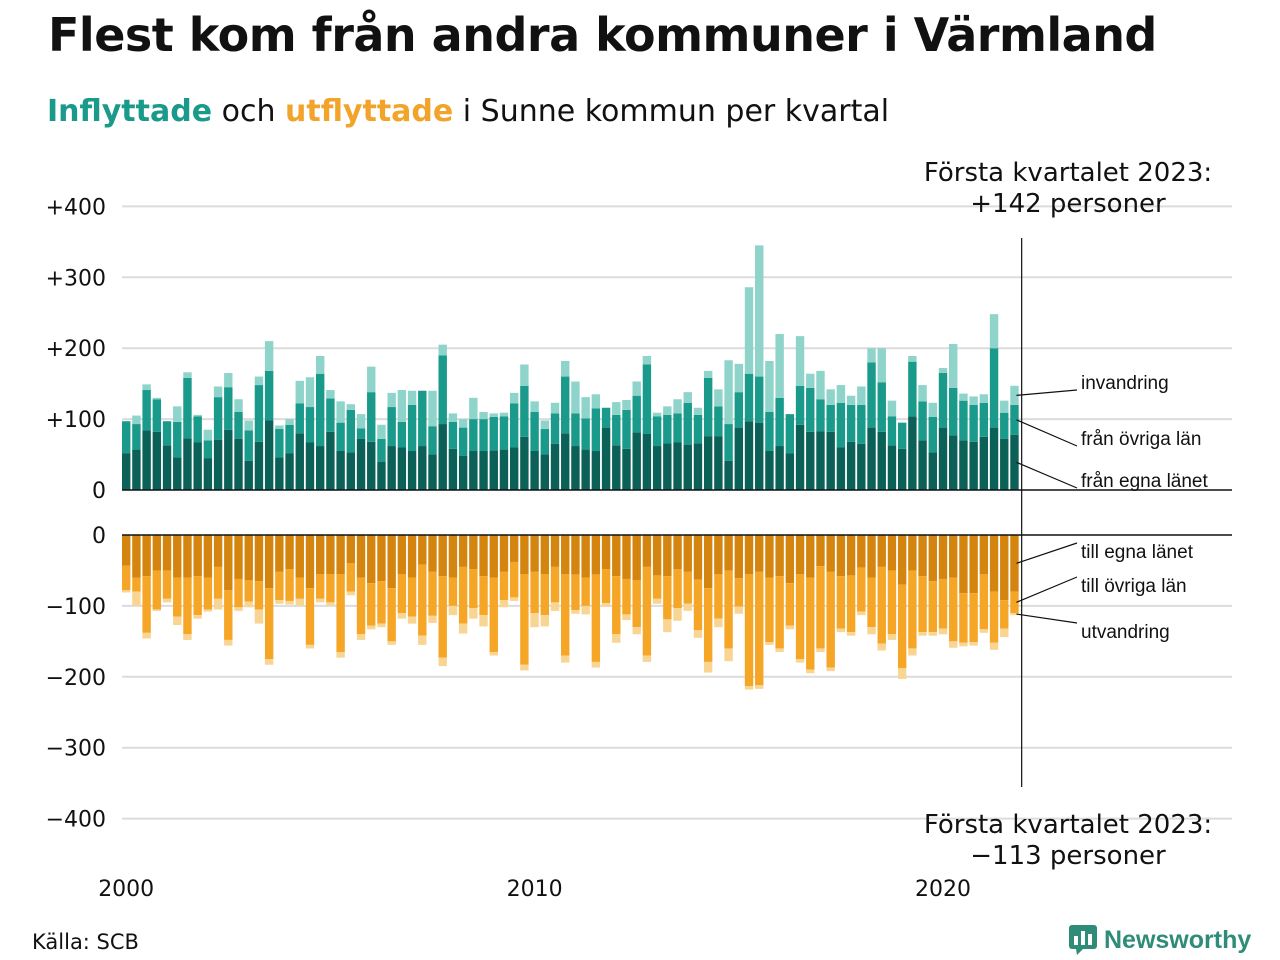 This screenshot has height=960, width=1280. Describe the element at coordinates (943, 889) in the screenshot. I see `x-tick: 2020` at that location.